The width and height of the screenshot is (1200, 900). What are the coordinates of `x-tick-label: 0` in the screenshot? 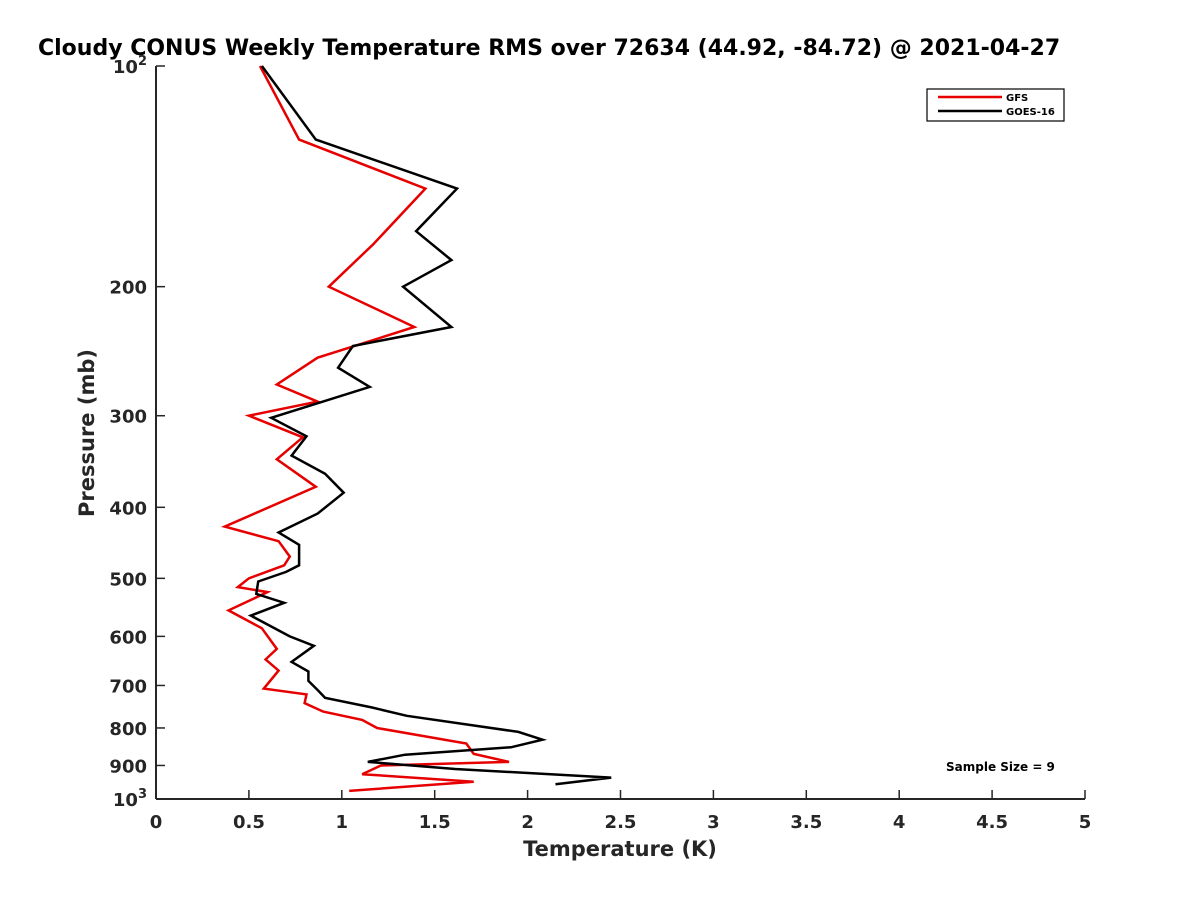 It's located at (156, 822).